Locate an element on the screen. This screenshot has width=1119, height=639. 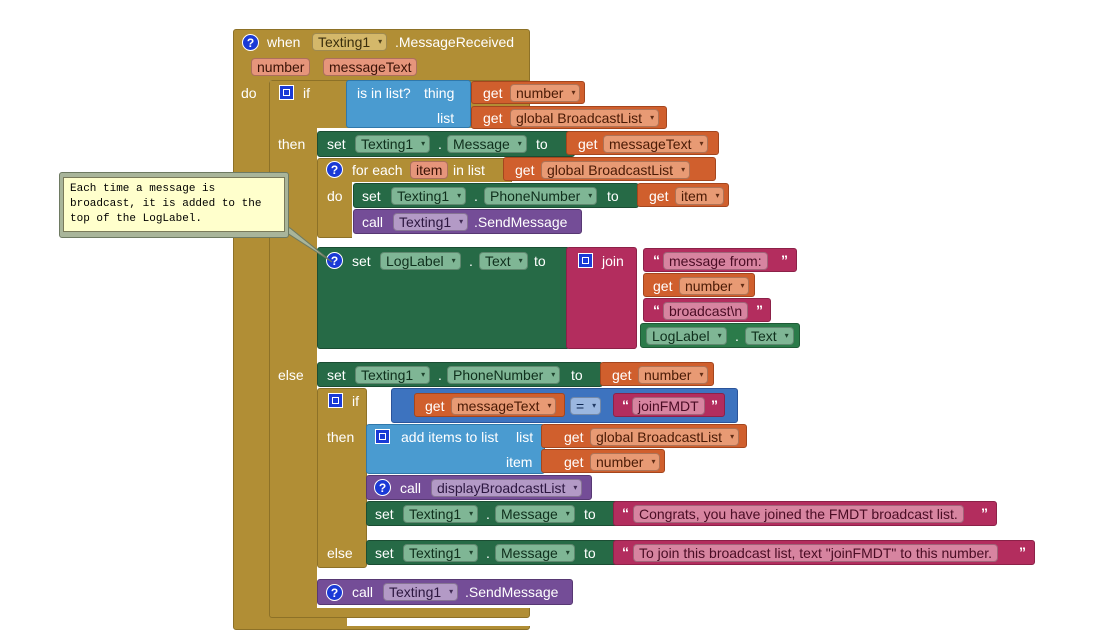
join-label: join is located at coordinates (613, 261).